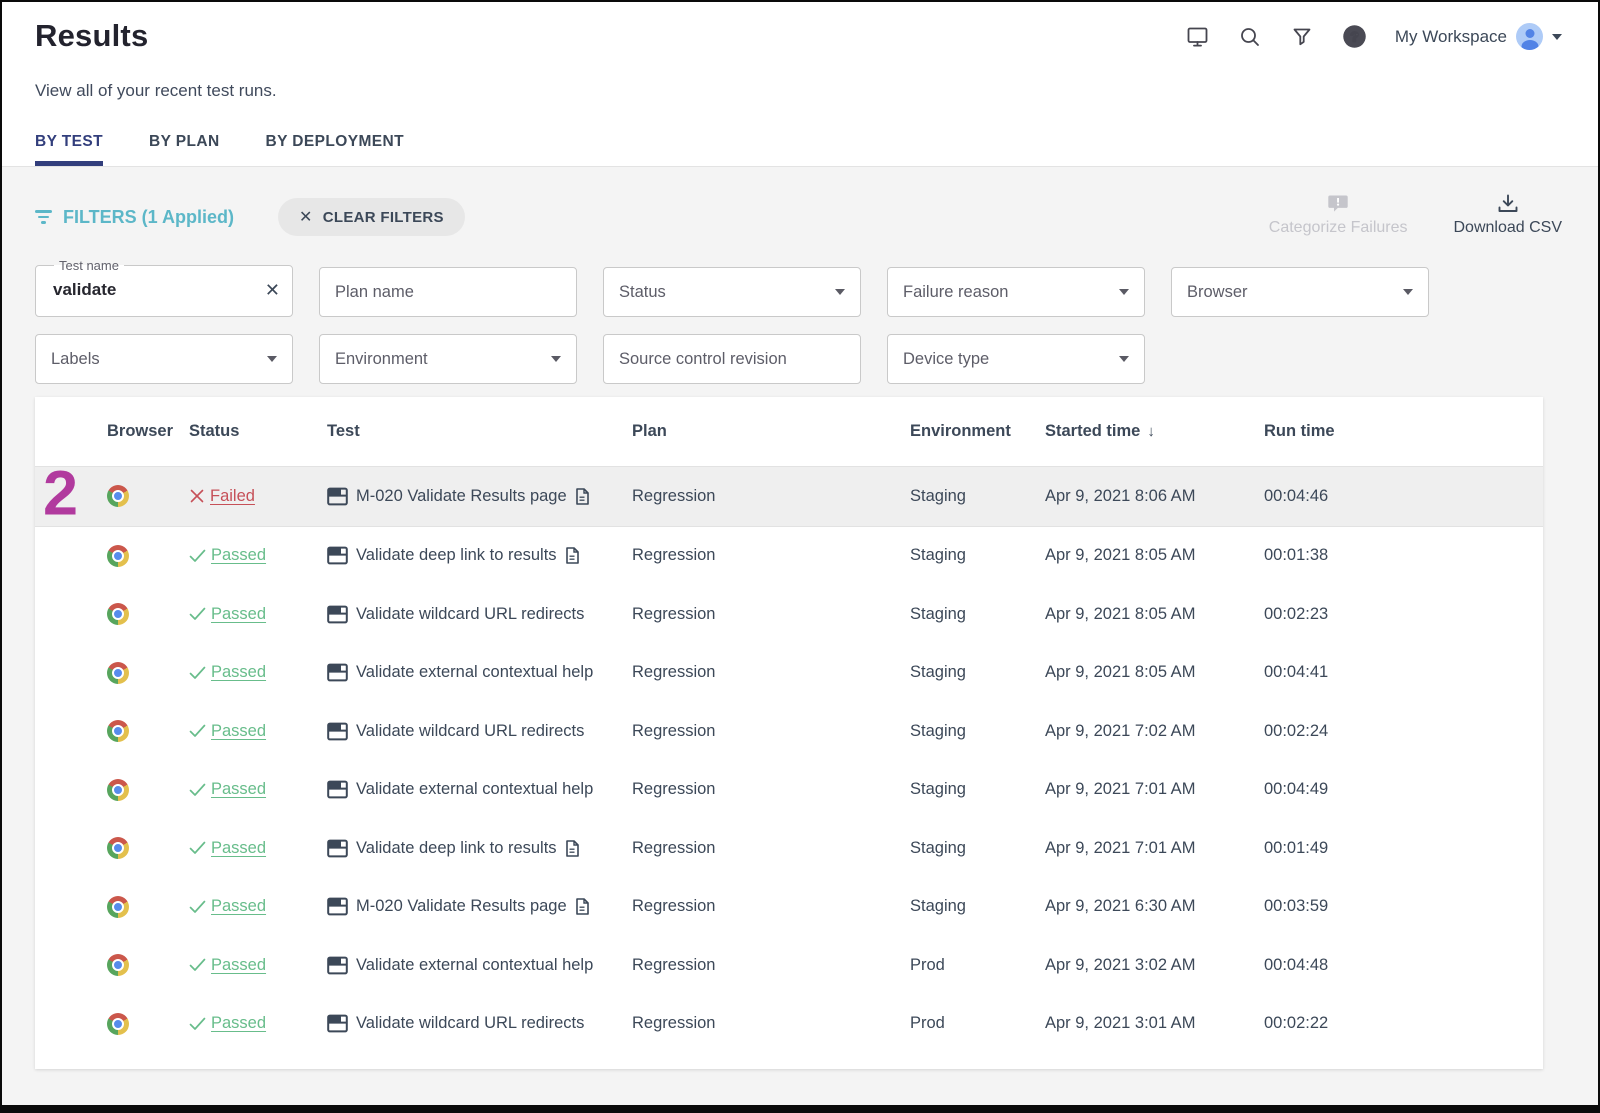 This screenshot has height=1113, width=1600. What do you see at coordinates (1508, 215) in the screenshot?
I see `download-csv-button: Download CSV` at bounding box center [1508, 215].